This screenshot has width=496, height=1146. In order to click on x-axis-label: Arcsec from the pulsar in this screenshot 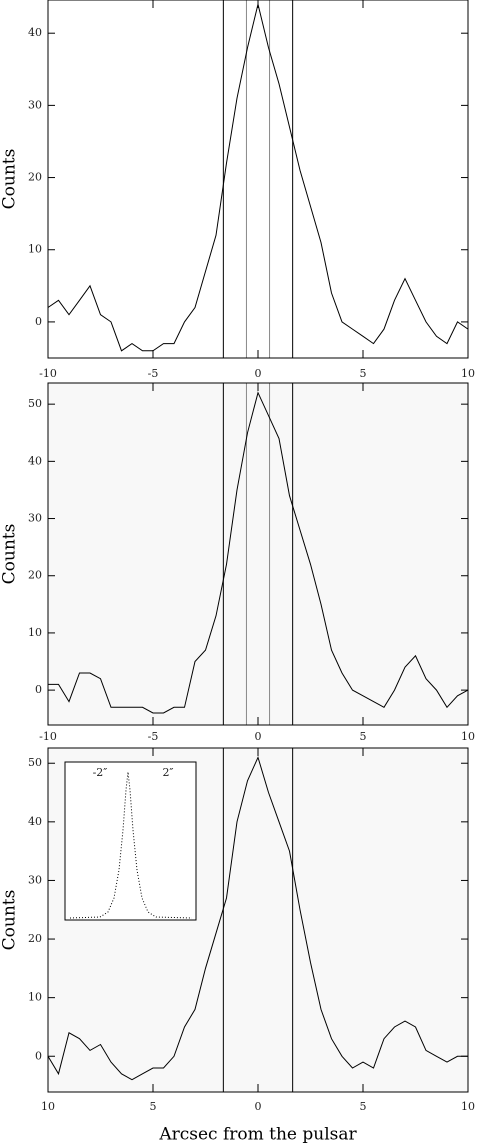, I will do `click(257, 1135)`.